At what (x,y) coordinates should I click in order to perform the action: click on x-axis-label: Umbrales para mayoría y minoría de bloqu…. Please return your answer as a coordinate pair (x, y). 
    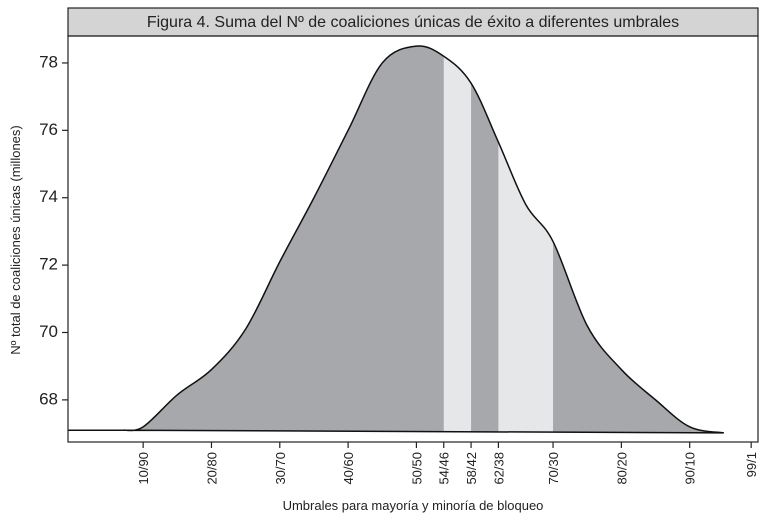
    Looking at the image, I should click on (413, 505).